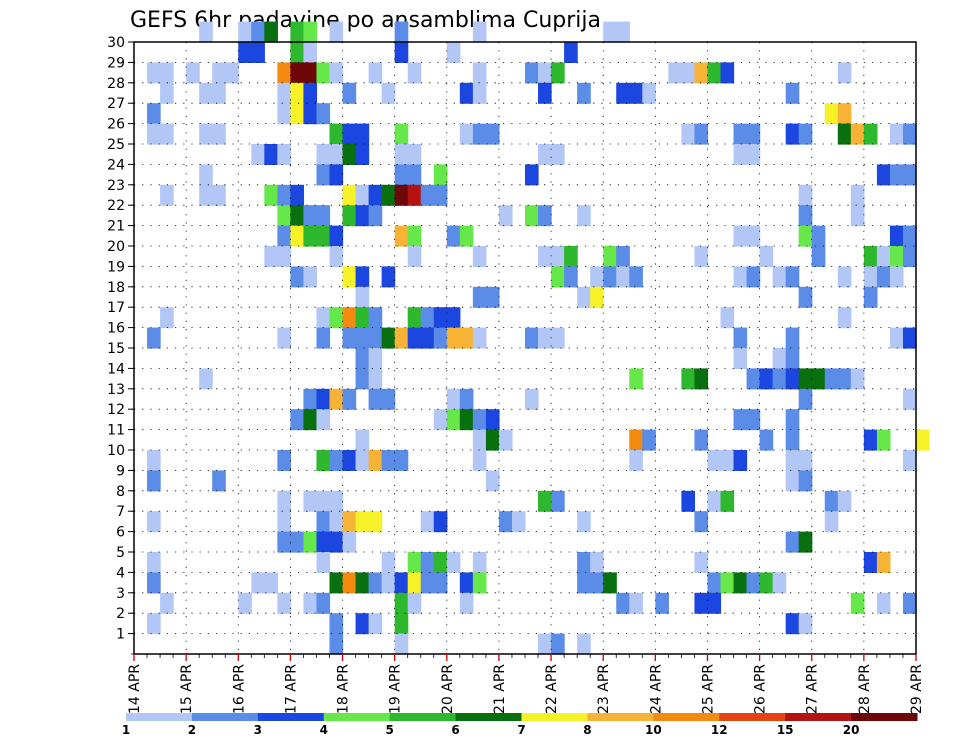  Describe the element at coordinates (239, 689) in the screenshot. I see `x-tick-label: 16 APR` at that location.